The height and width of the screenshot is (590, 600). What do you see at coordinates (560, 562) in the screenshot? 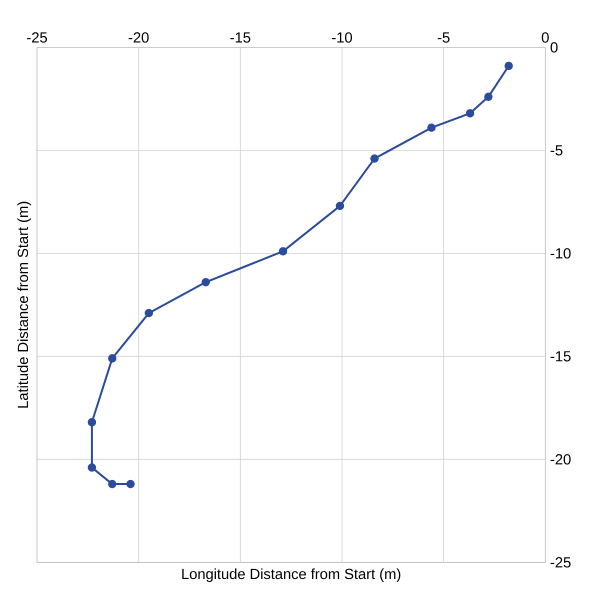
I see `y-tick-label: -25` at bounding box center [560, 562].